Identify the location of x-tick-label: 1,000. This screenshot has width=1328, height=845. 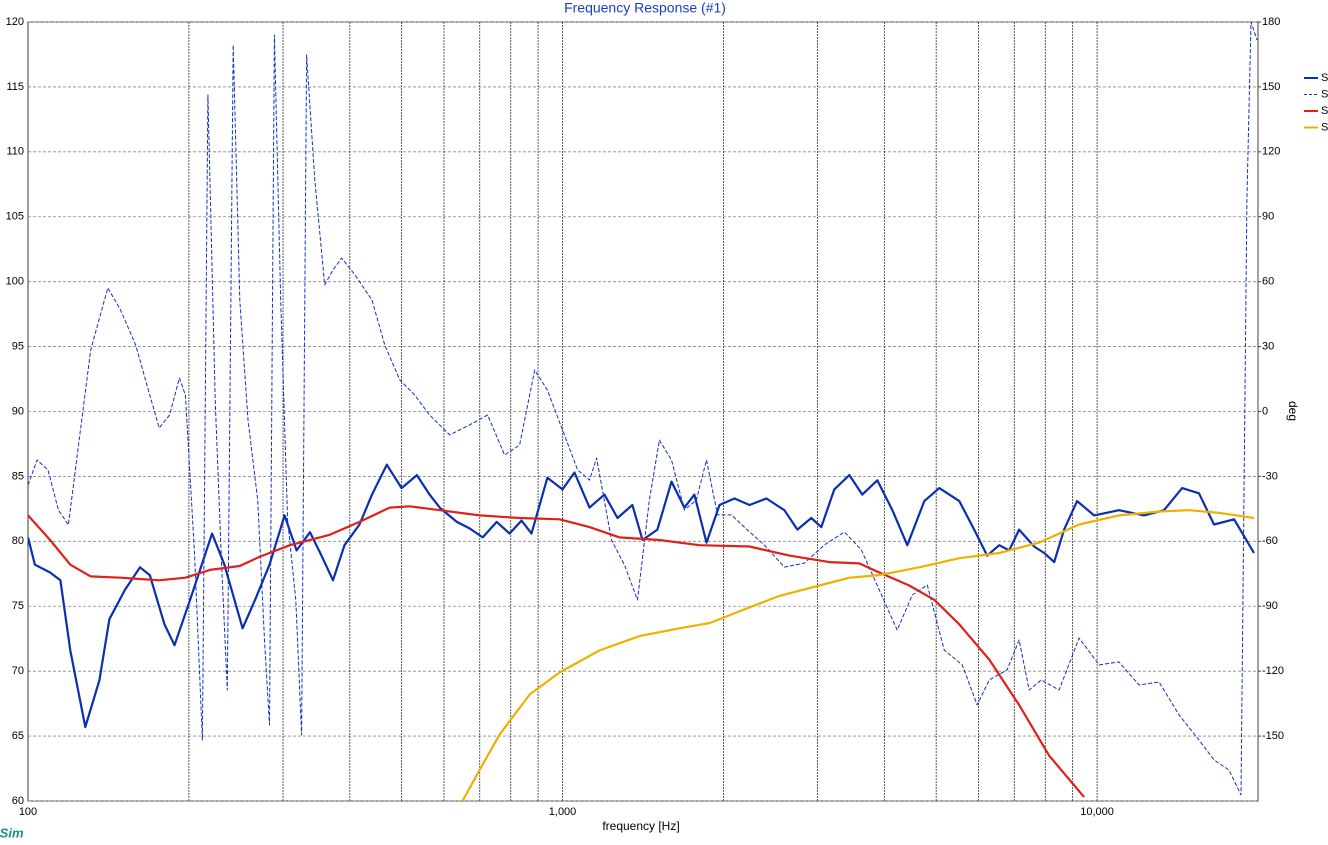
(563, 812).